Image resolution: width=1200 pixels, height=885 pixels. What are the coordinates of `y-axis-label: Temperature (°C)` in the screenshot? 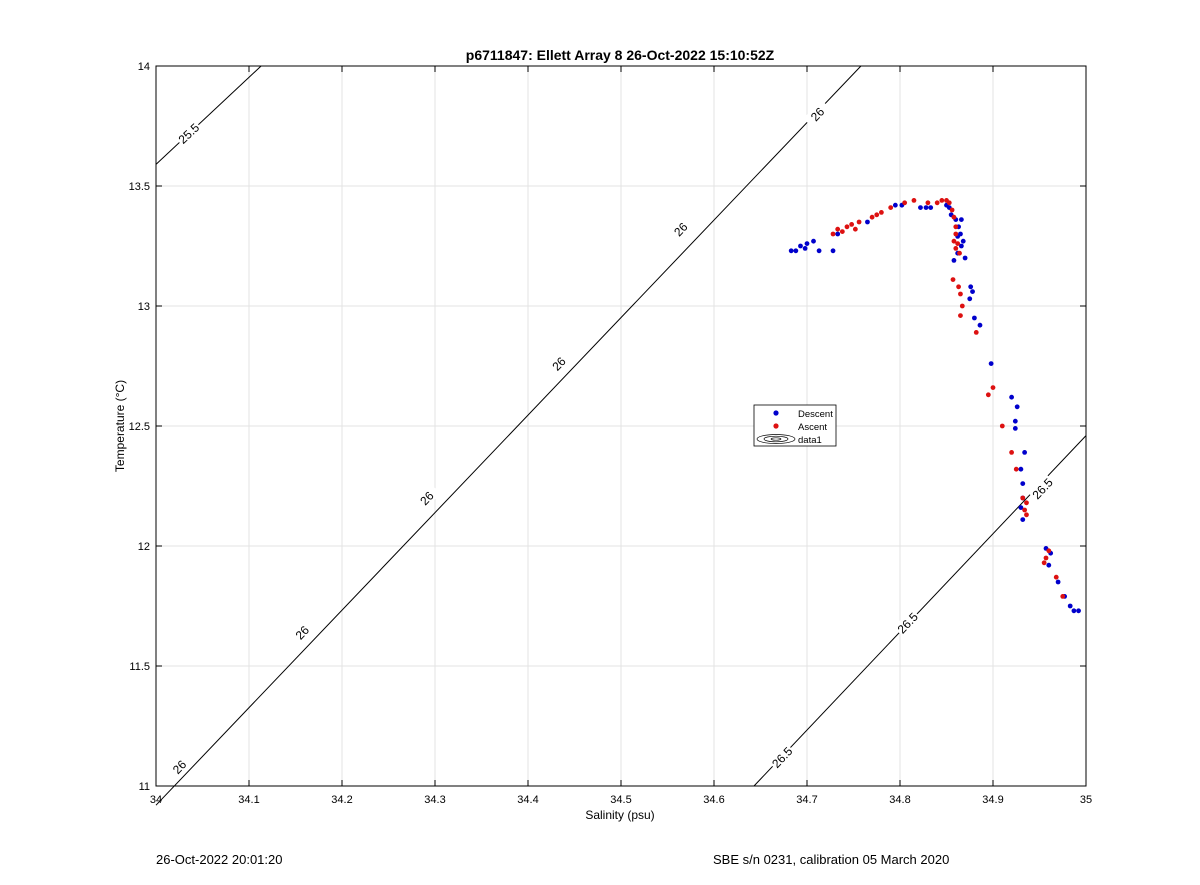 It's located at (120, 426).